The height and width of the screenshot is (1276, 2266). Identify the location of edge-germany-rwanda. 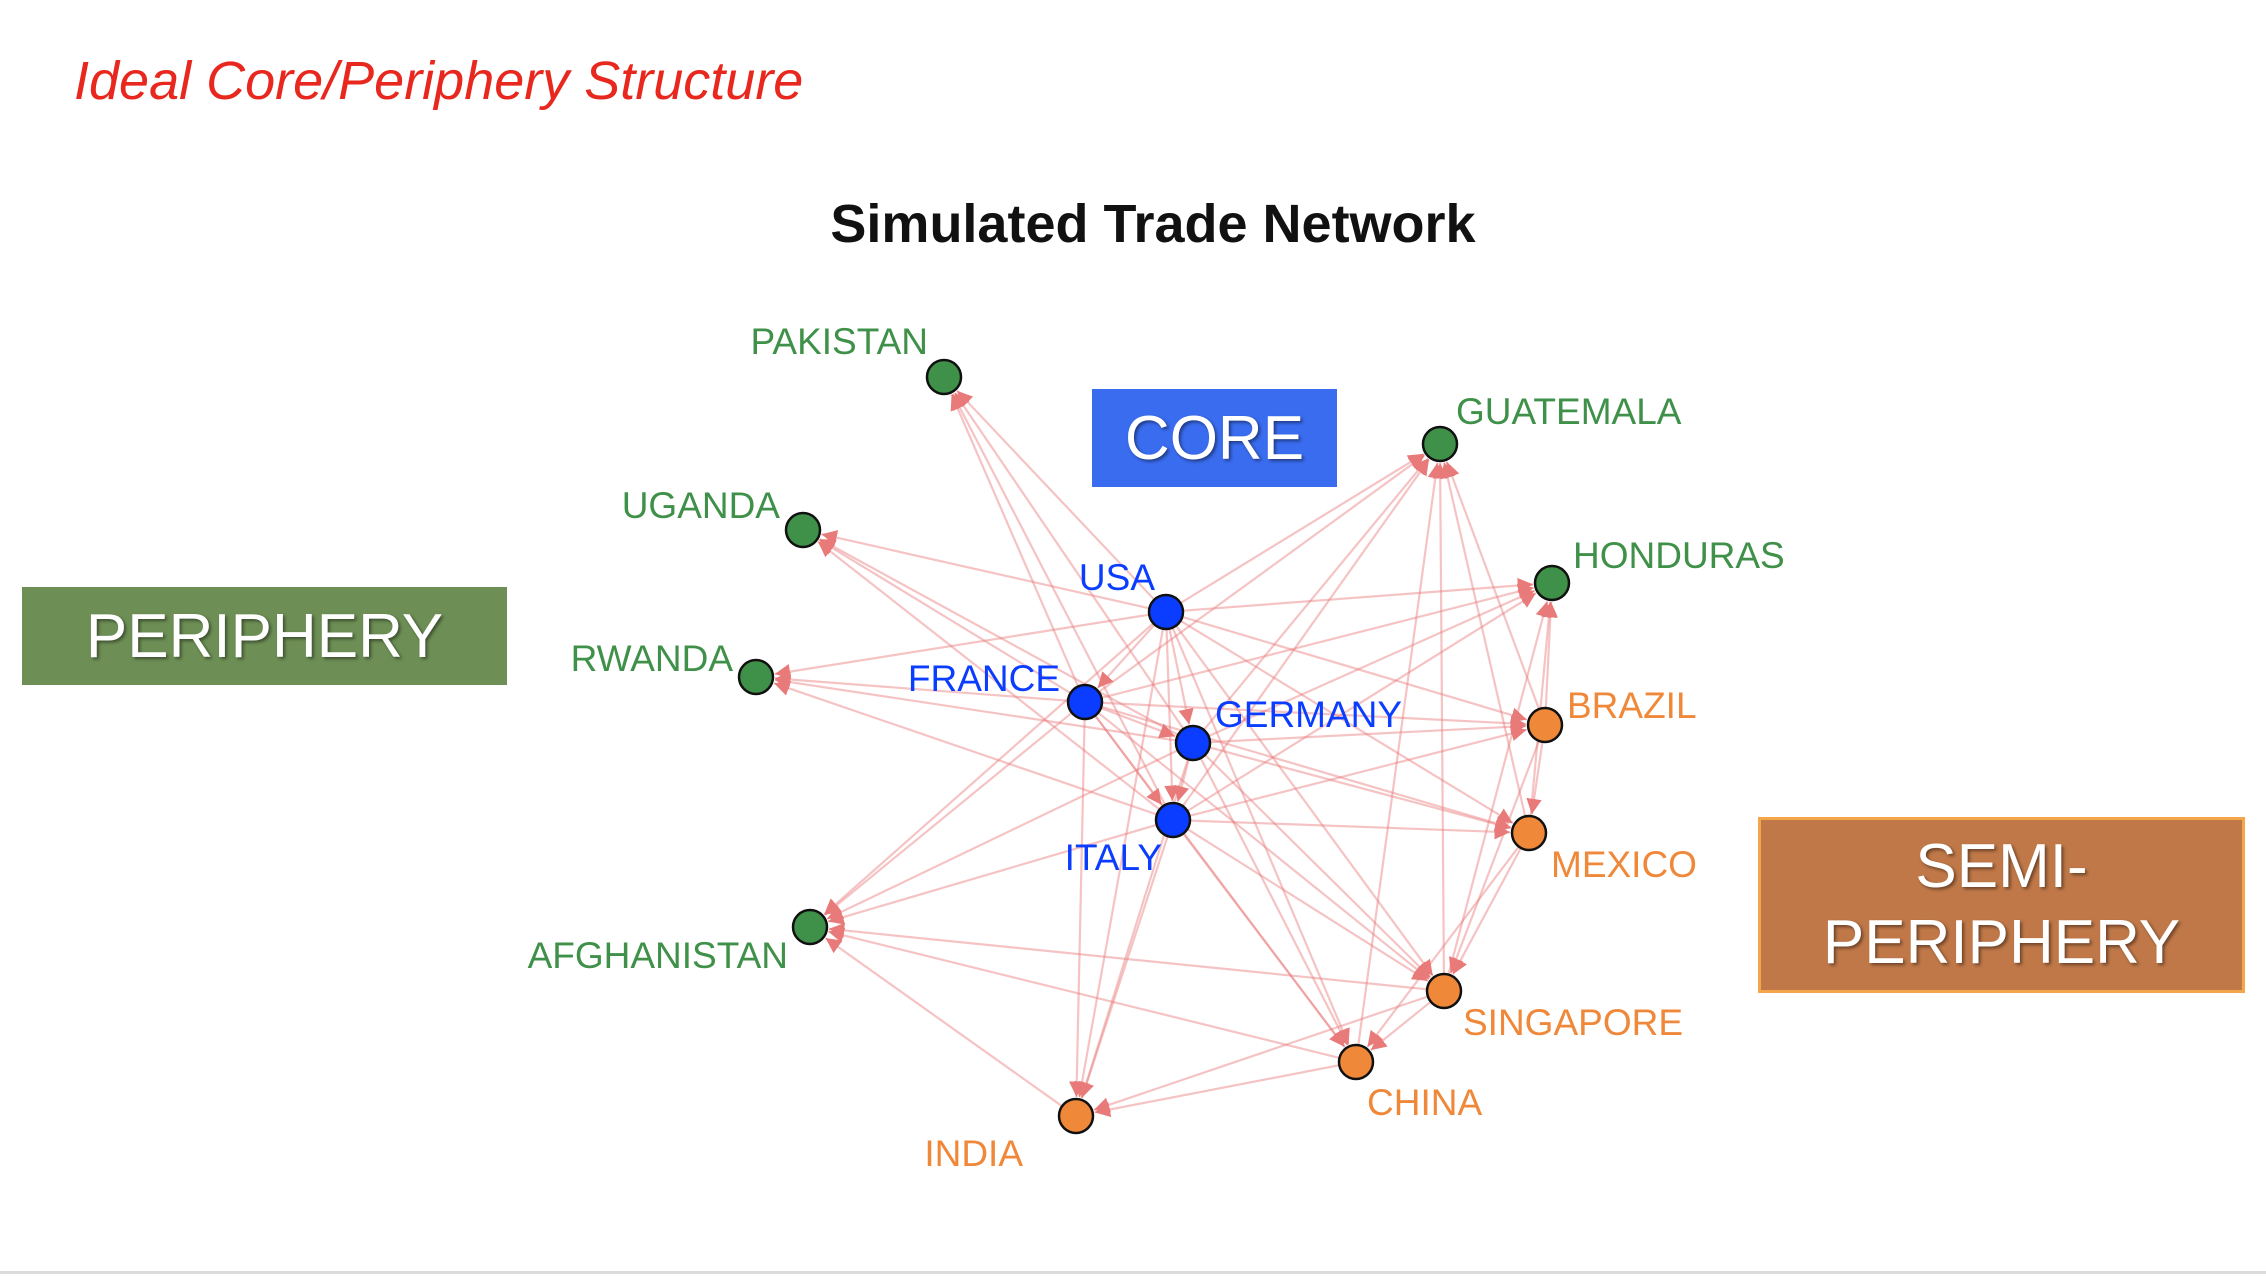
(975, 708).